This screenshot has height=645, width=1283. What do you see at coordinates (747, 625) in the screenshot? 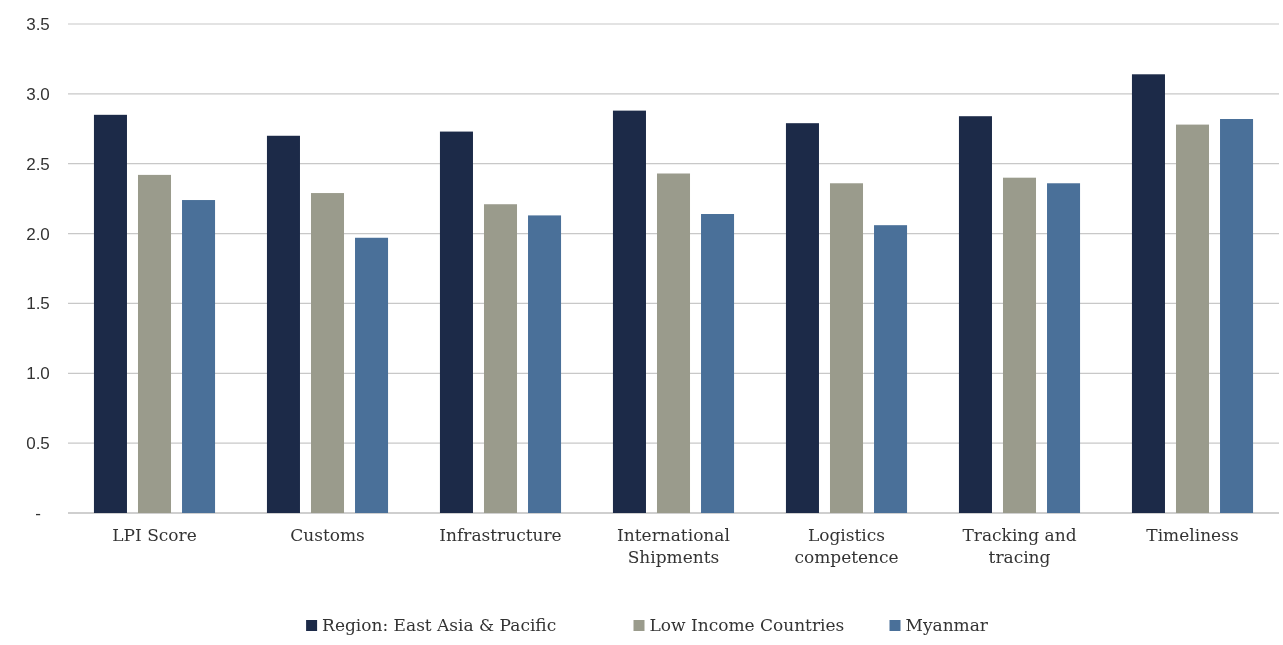
I see `legend-label: Low Income Countries` at bounding box center [747, 625].